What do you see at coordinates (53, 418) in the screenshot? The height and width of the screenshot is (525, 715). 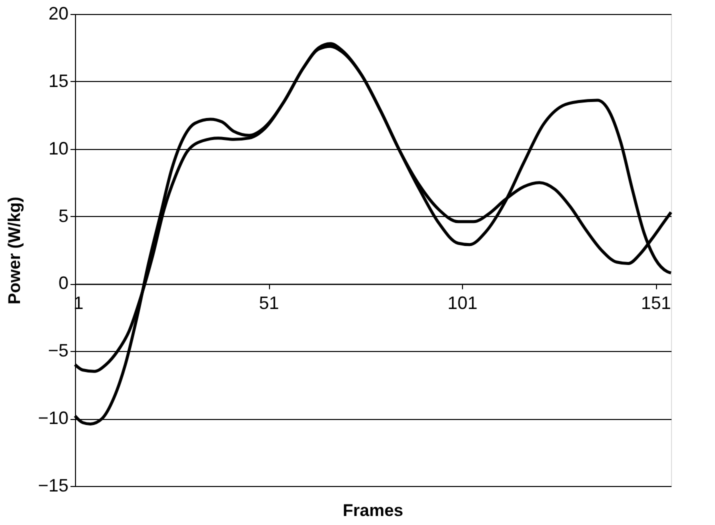 I see `y-tick-label: −10` at bounding box center [53, 418].